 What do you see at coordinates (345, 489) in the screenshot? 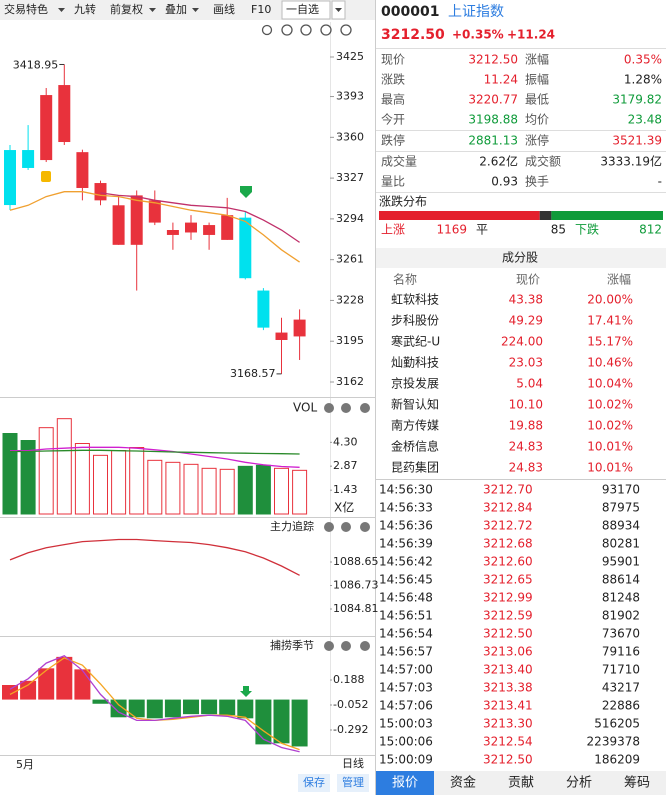
I see `vol-tick-label: 1.43` at bounding box center [345, 489].